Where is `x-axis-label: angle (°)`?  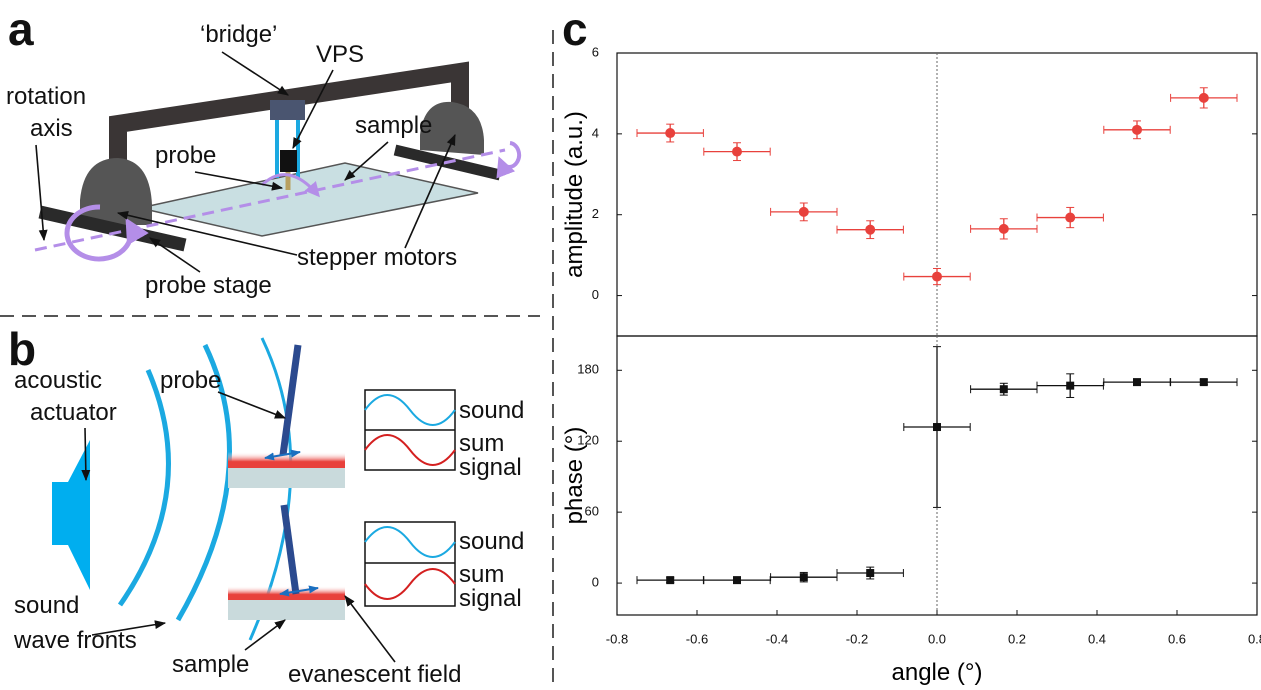
x-axis-label: angle (°) is located at coordinates (937, 672).